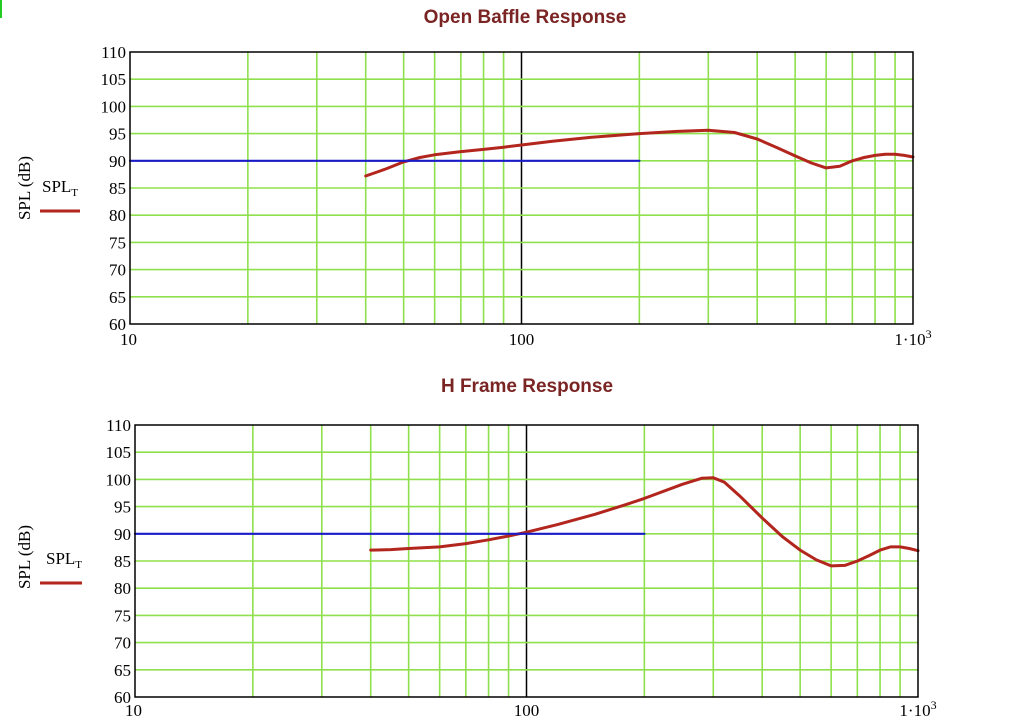  Describe the element at coordinates (1, 9) in the screenshot. I see `corner-marker` at that location.